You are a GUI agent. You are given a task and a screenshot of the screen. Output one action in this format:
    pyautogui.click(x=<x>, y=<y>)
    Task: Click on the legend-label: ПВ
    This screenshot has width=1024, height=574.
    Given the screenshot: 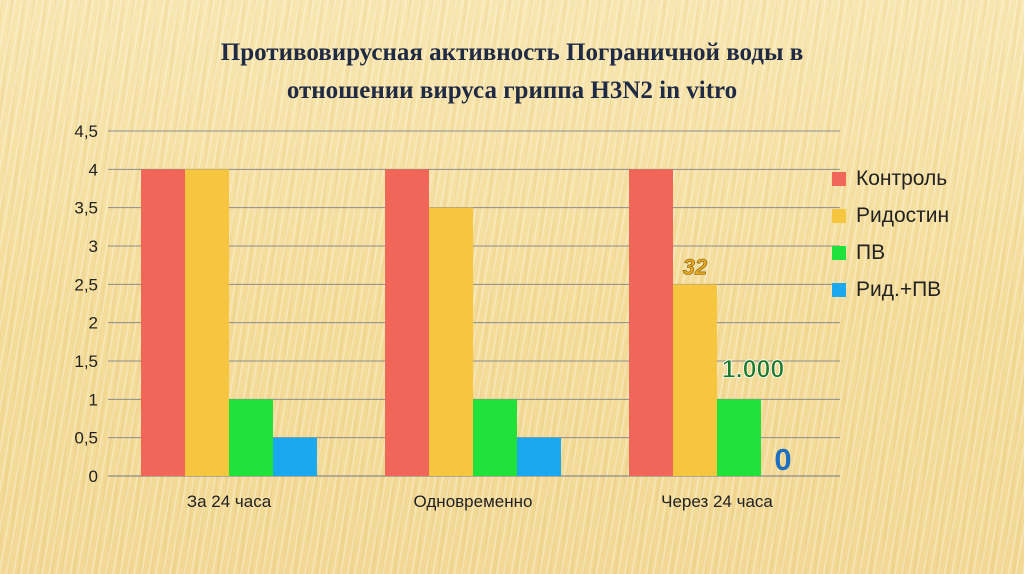 What is the action you would take?
    pyautogui.click(x=871, y=252)
    